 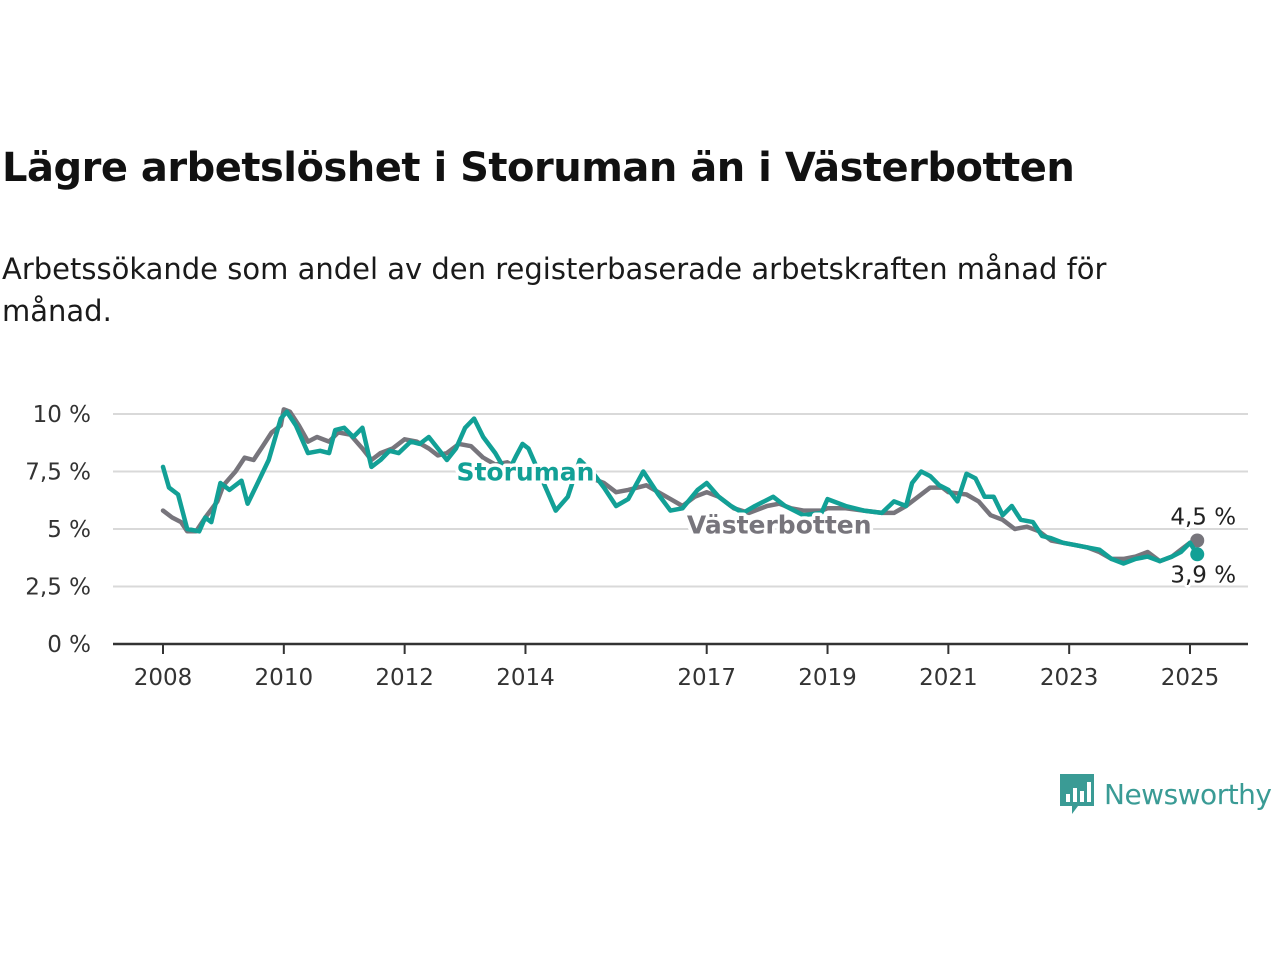 What do you see at coordinates (69, 530) in the screenshot?
I see `y-tick-label: 5 %` at bounding box center [69, 530].